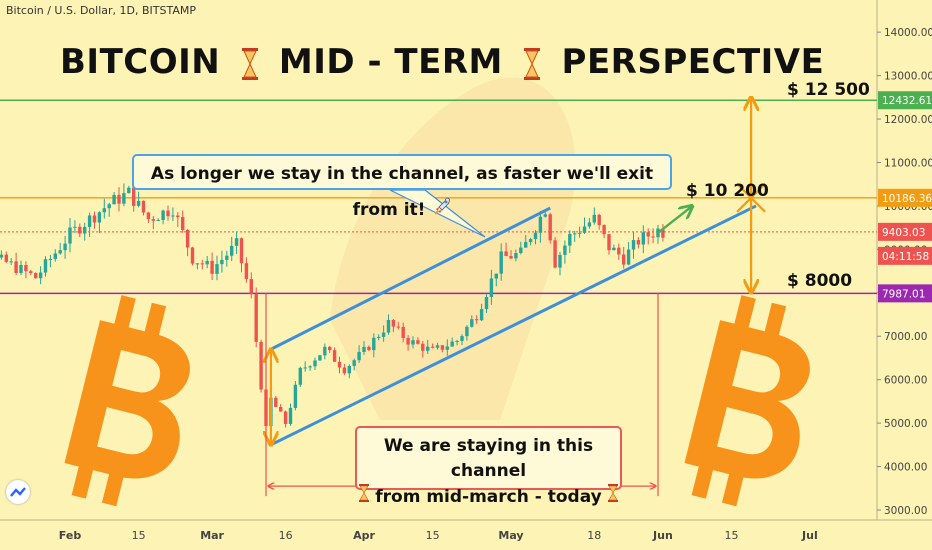  I want to click on x-tick-label: 18, so click(594, 535).